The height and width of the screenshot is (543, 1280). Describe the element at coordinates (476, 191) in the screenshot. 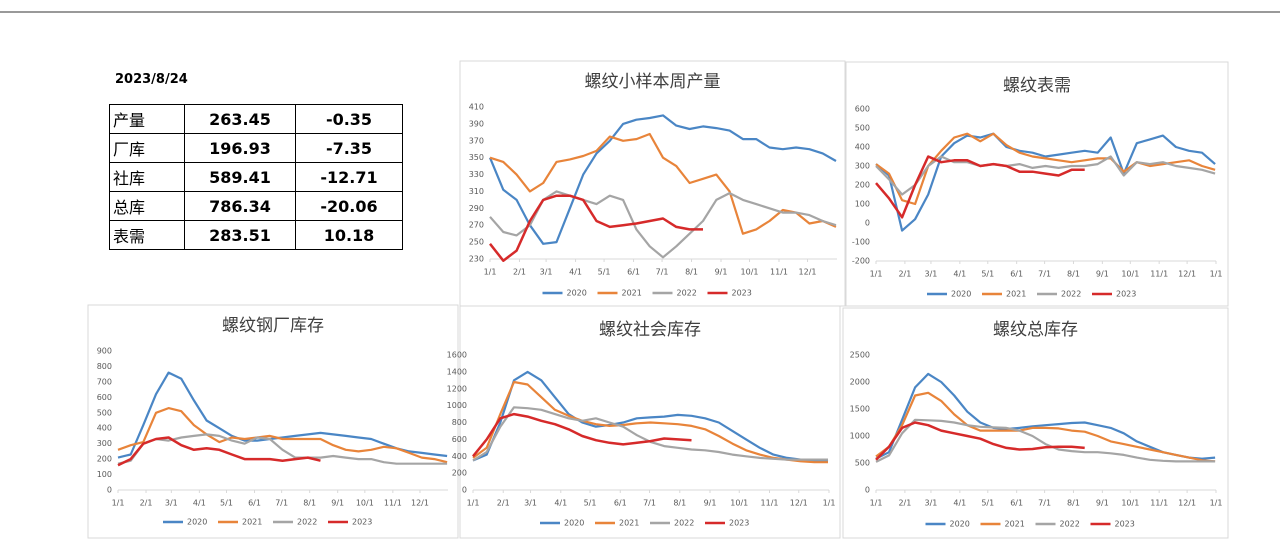

I see `y-tick-label: 310` at that location.